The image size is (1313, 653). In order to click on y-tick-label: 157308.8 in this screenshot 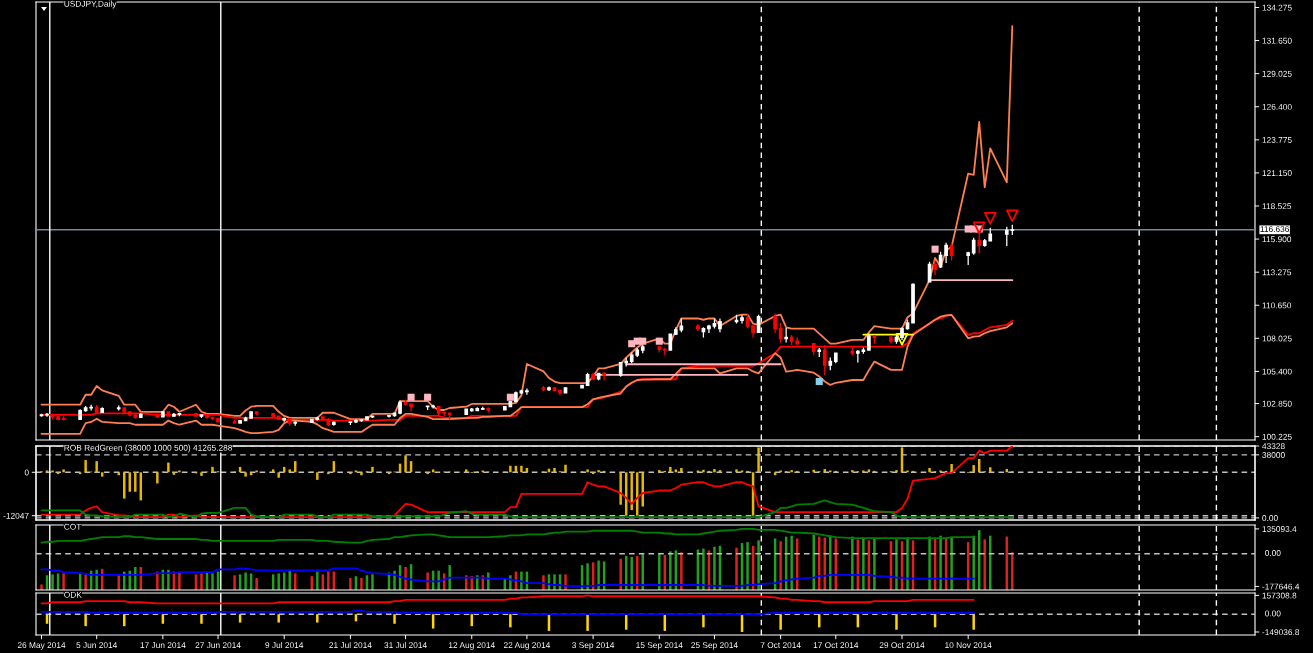, I will do `click(1279, 595)`.